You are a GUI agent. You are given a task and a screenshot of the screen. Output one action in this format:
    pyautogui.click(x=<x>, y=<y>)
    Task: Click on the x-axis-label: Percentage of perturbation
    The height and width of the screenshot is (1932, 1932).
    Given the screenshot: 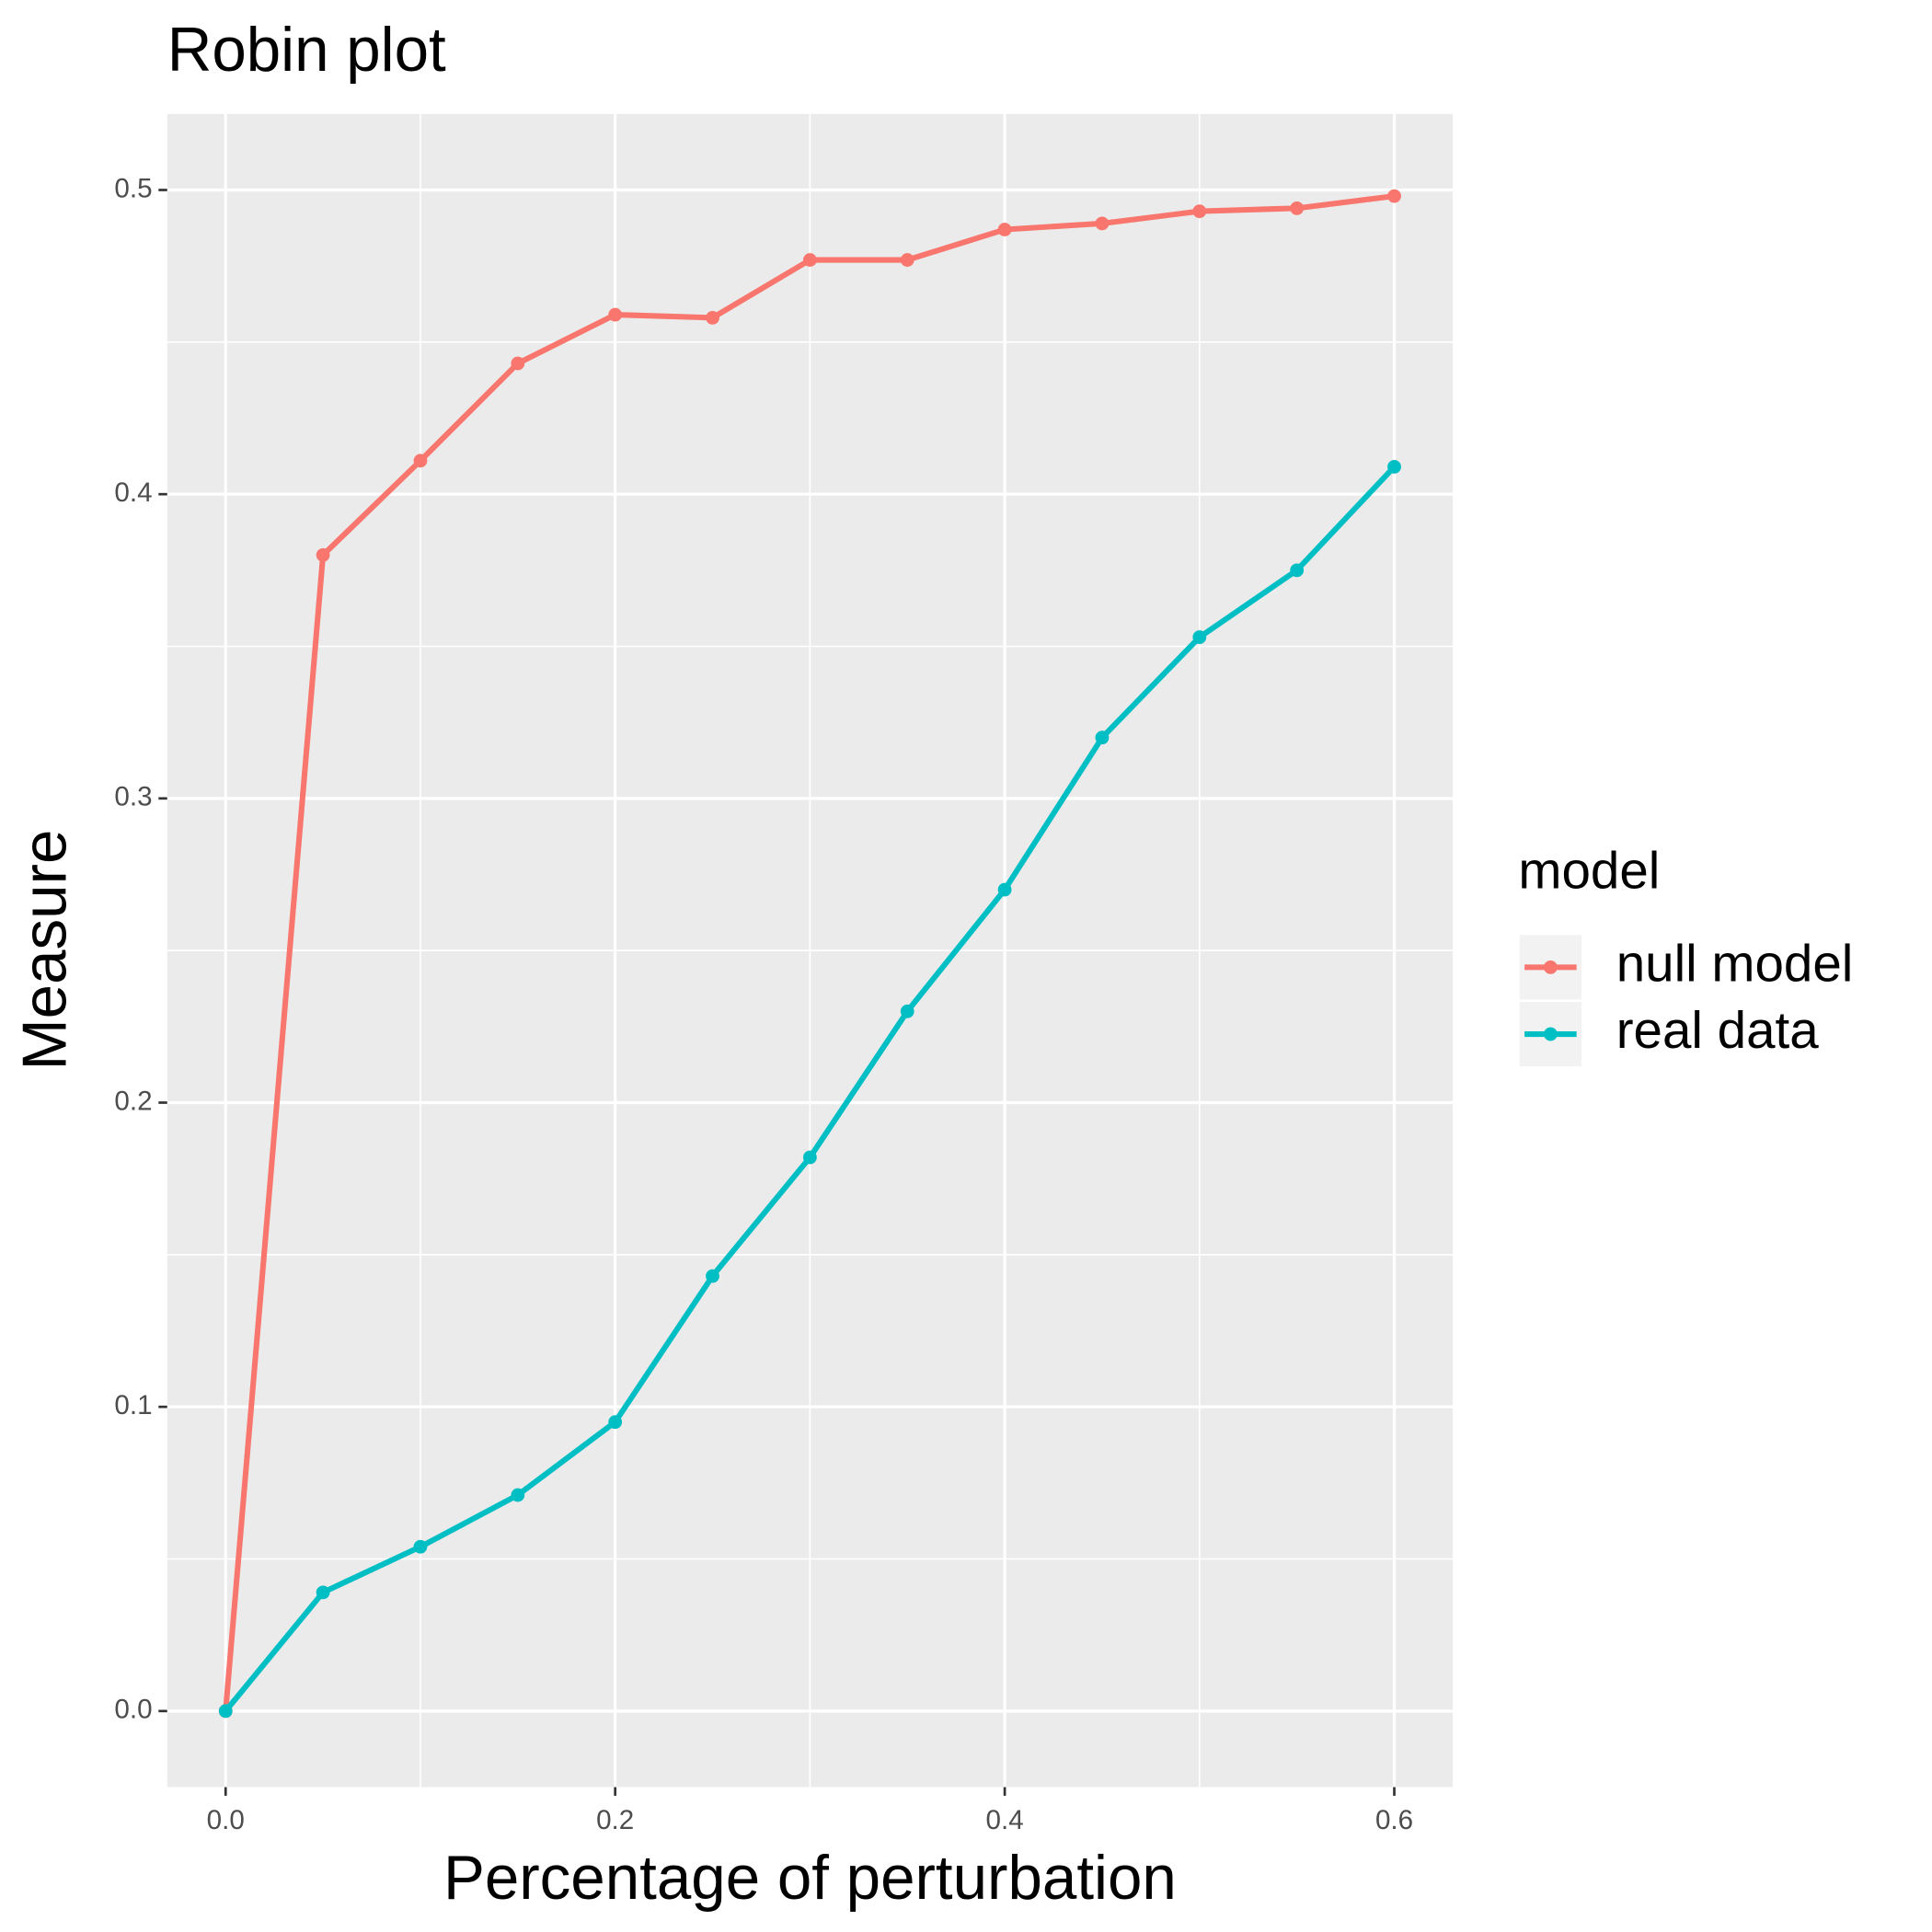 What is the action you would take?
    pyautogui.click(x=810, y=1878)
    